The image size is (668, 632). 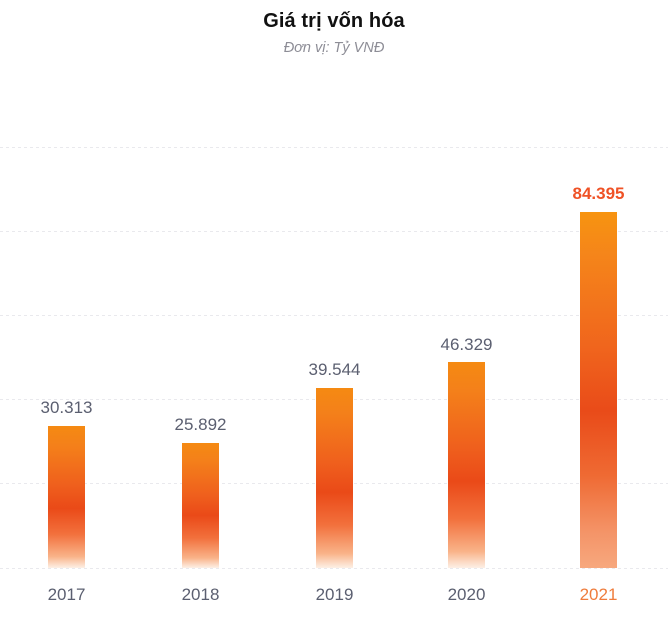 I want to click on x-axis-label-2017: 2017, so click(x=66, y=594).